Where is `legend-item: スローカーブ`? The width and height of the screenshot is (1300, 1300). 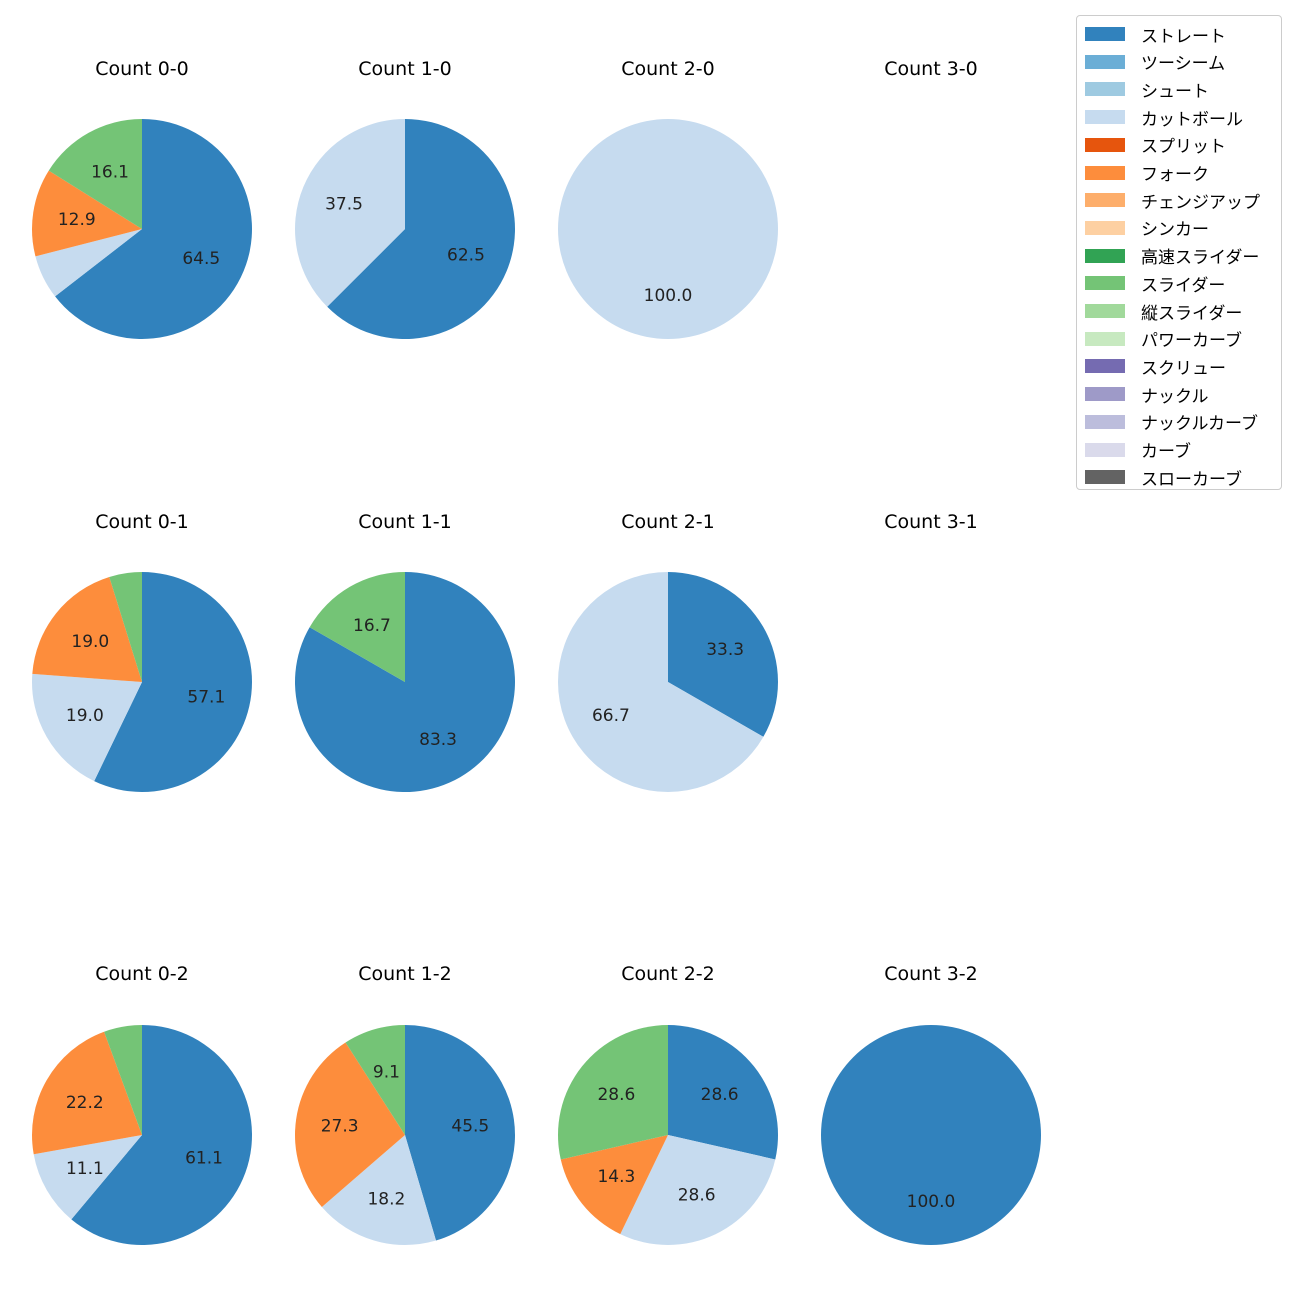 legend-item: スローカーブ is located at coordinates (1159, 477).